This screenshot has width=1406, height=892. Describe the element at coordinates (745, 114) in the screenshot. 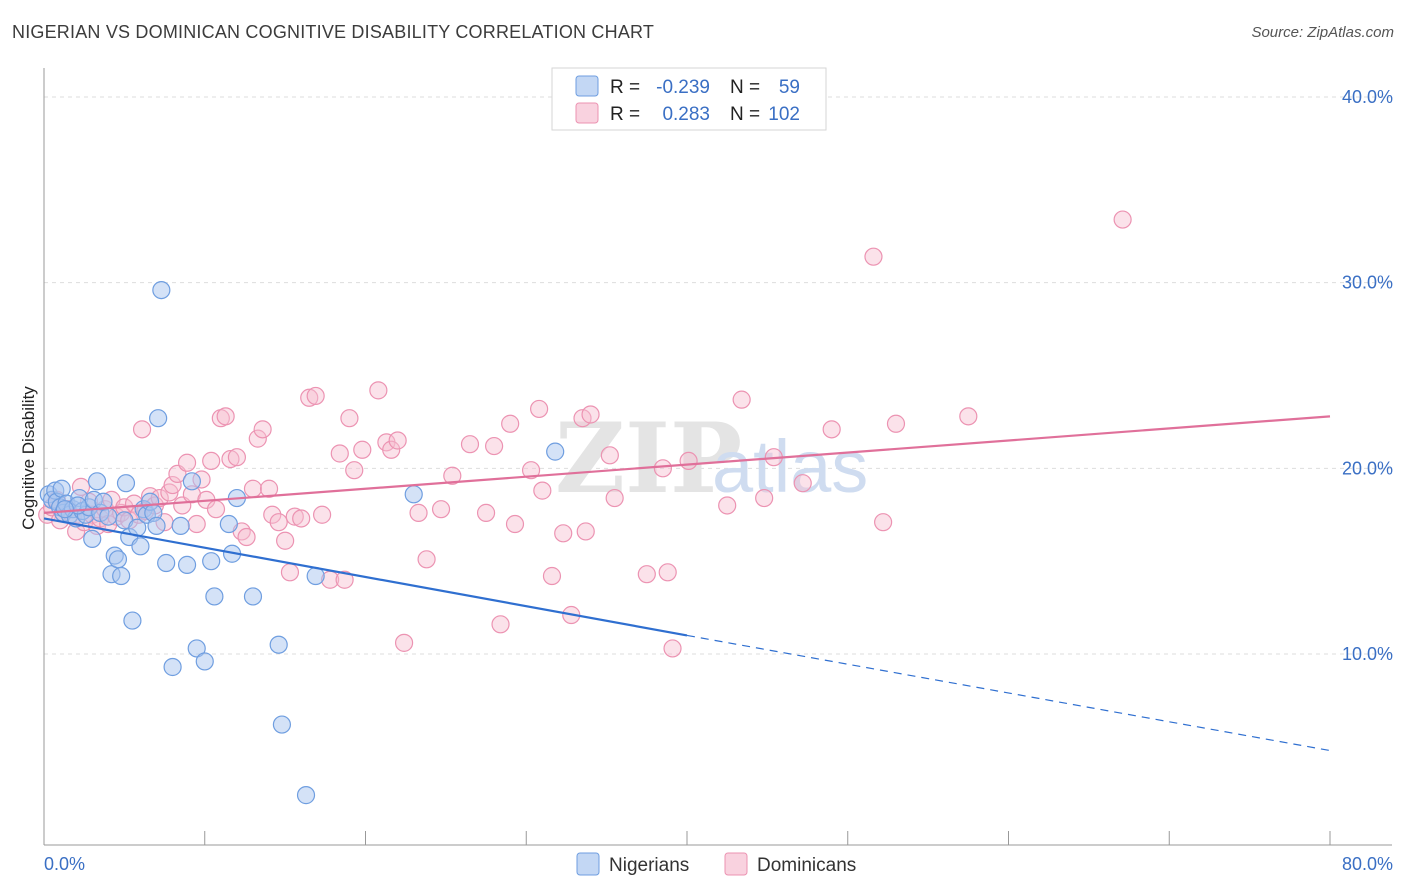

I see `legend-n-label-dominicans: N =` at that location.